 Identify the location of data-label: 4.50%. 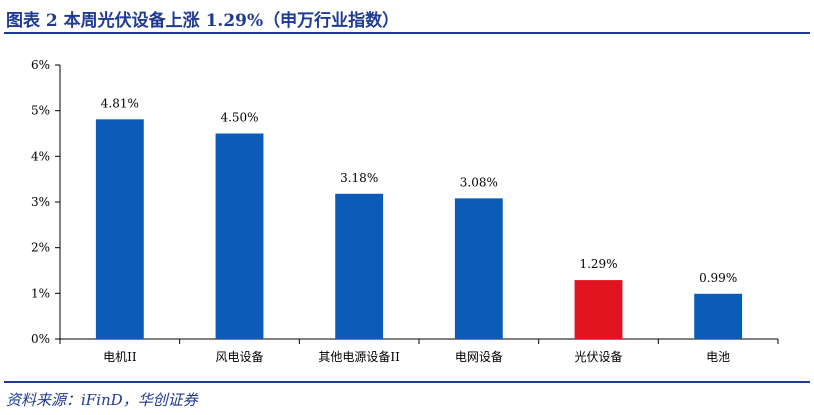
(239, 118).